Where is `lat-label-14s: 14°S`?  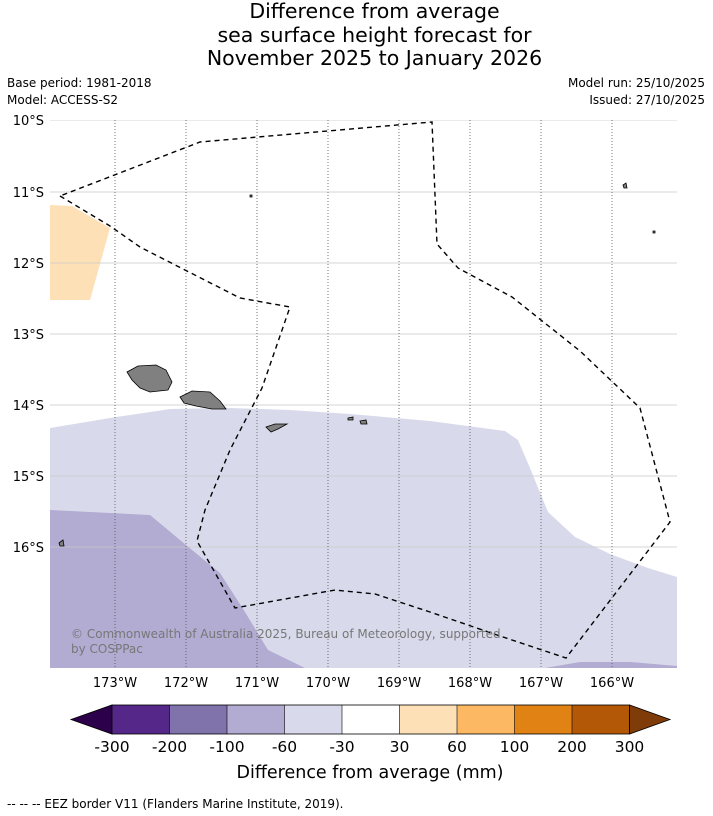
lat-label-14s: 14°S is located at coordinates (28, 406).